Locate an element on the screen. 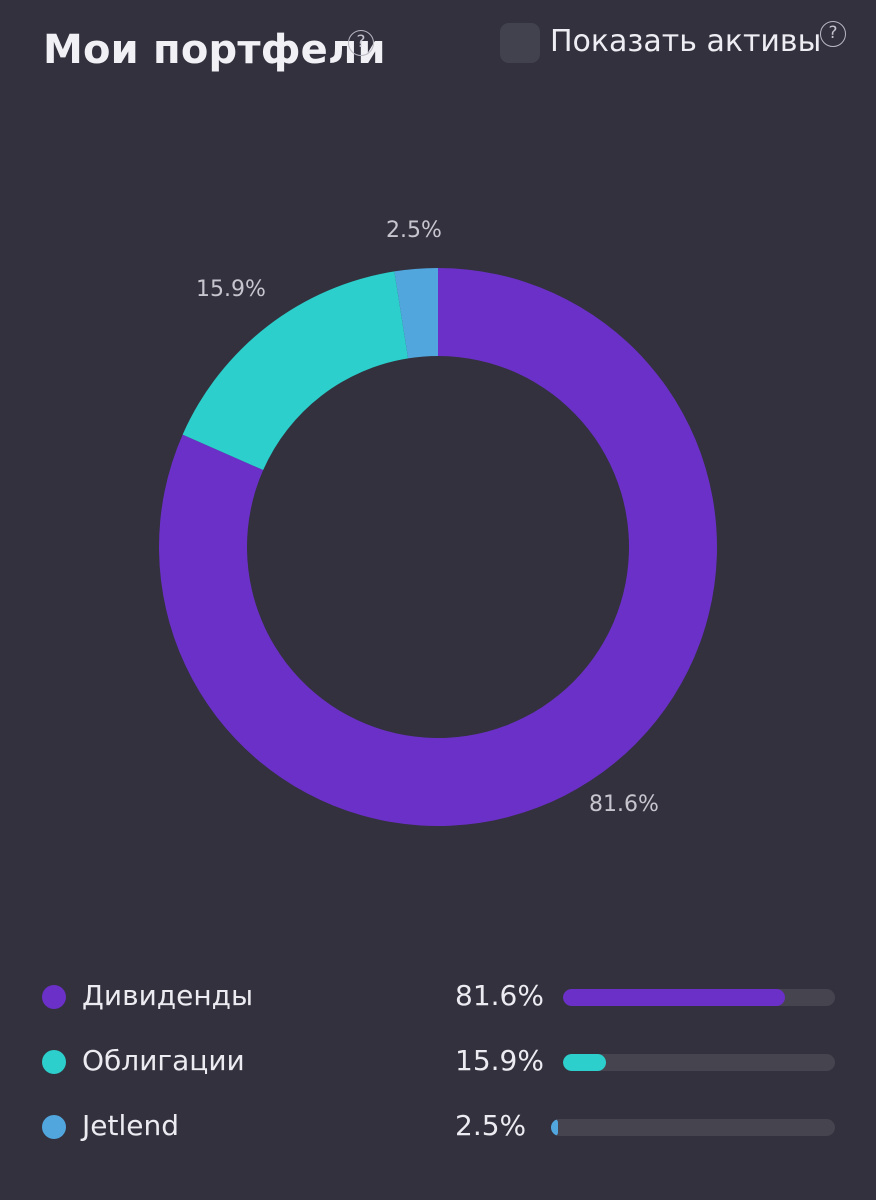 The height and width of the screenshot is (1200, 876). show-assets-label: Показать активы is located at coordinates (686, 41).